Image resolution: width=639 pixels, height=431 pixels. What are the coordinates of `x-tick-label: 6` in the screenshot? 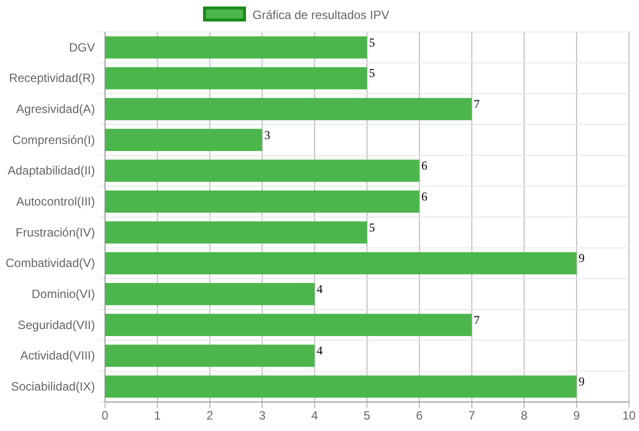 It's located at (420, 415).